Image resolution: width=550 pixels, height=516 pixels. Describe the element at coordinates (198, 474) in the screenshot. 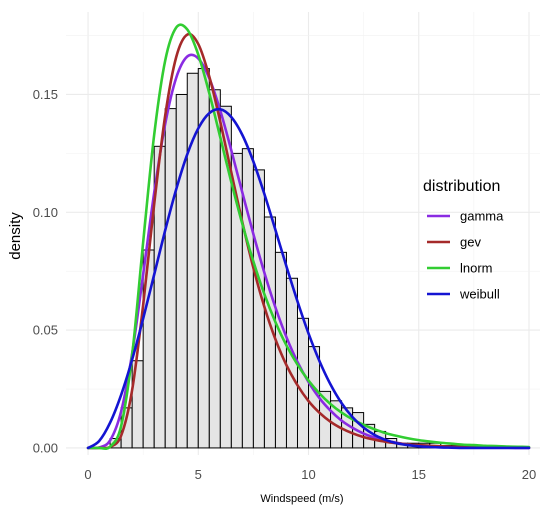

I see `x-tick-label-1: 5` at that location.